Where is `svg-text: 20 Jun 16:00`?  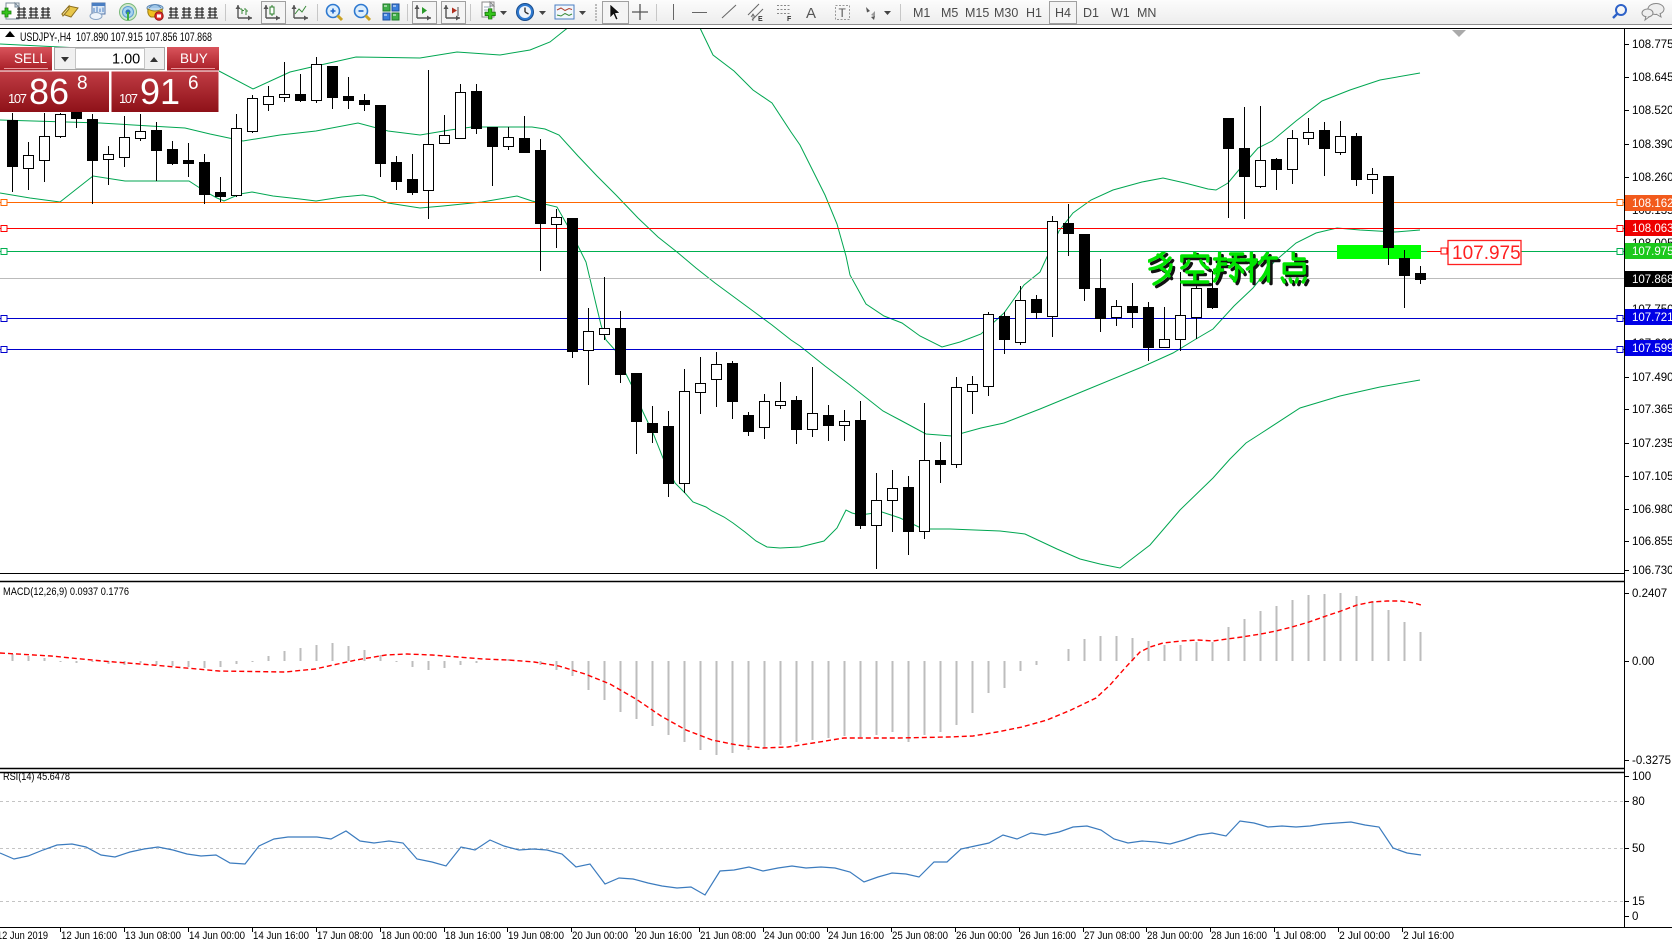 svg-text: 20 Jun 16:00 is located at coordinates (664, 936).